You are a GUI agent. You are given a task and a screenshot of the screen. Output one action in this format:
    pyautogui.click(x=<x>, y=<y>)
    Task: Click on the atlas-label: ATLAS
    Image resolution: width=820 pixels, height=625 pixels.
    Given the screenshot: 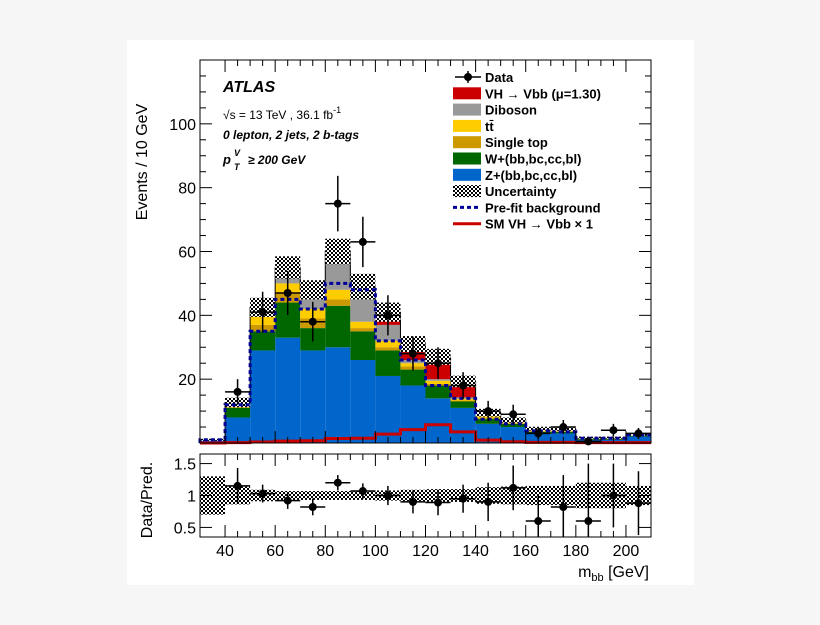 What is the action you would take?
    pyautogui.click(x=248, y=87)
    